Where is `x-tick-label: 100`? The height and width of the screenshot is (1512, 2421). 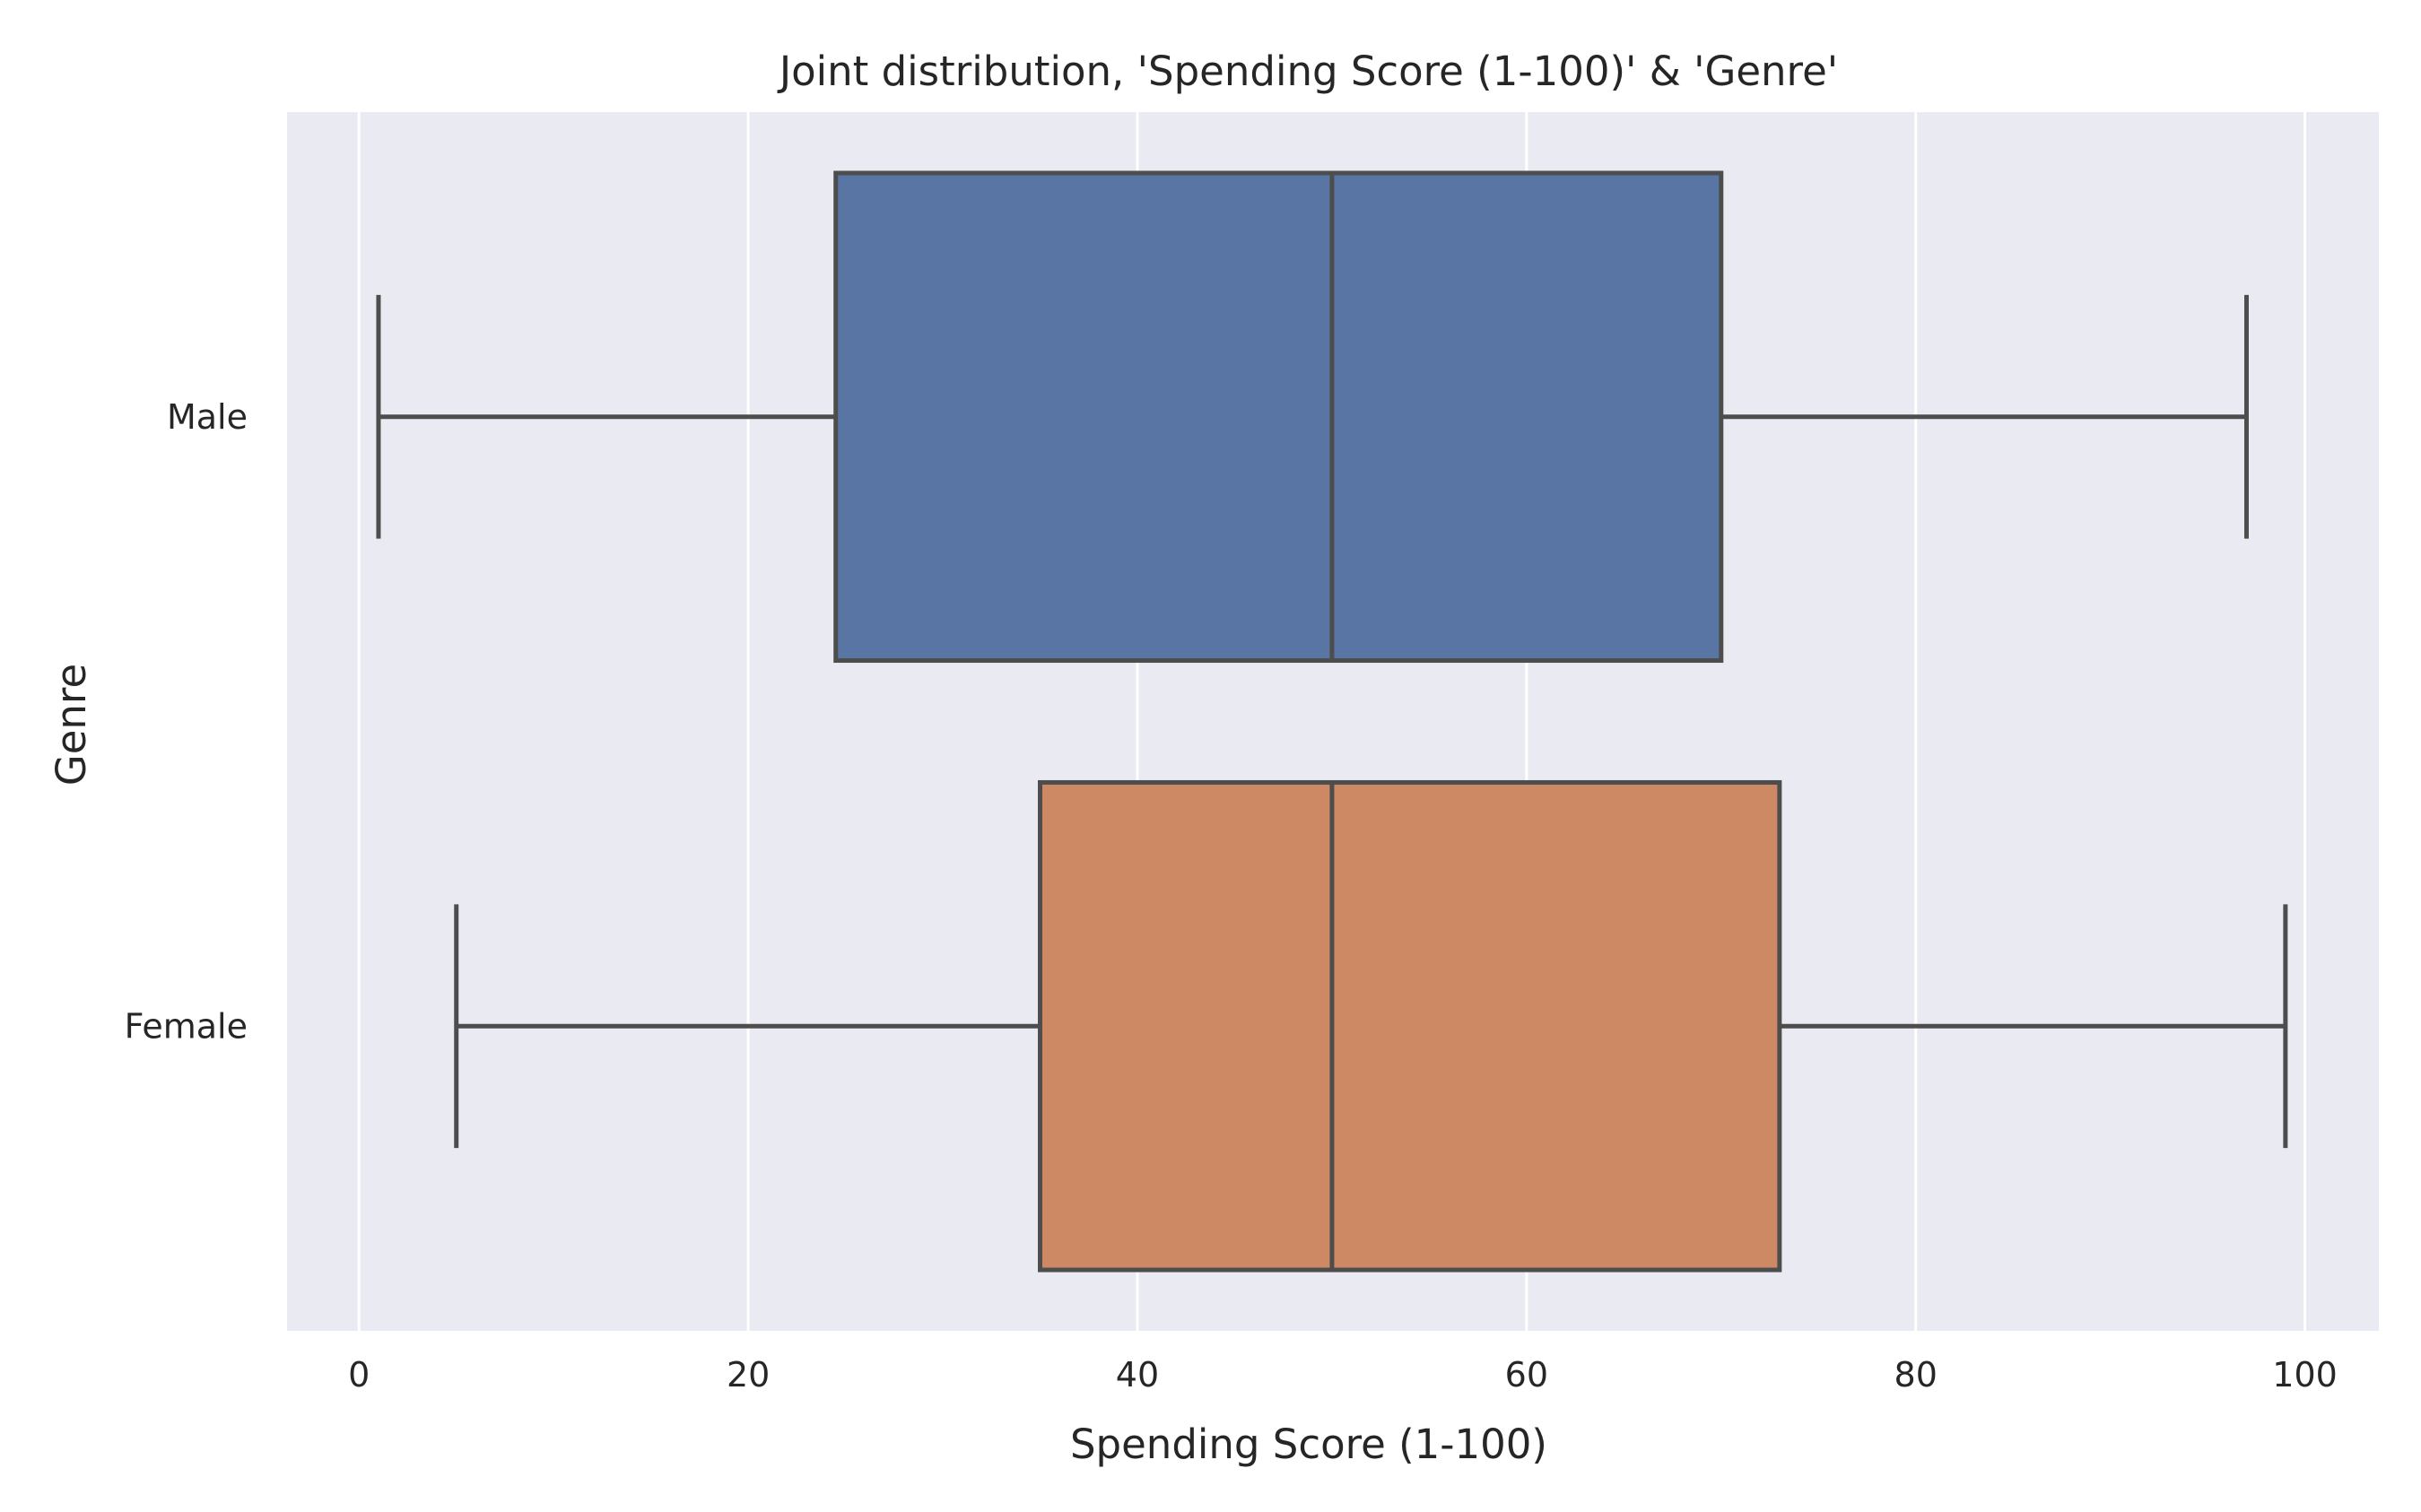
x-tick-label: 100 is located at coordinates (2305, 1375).